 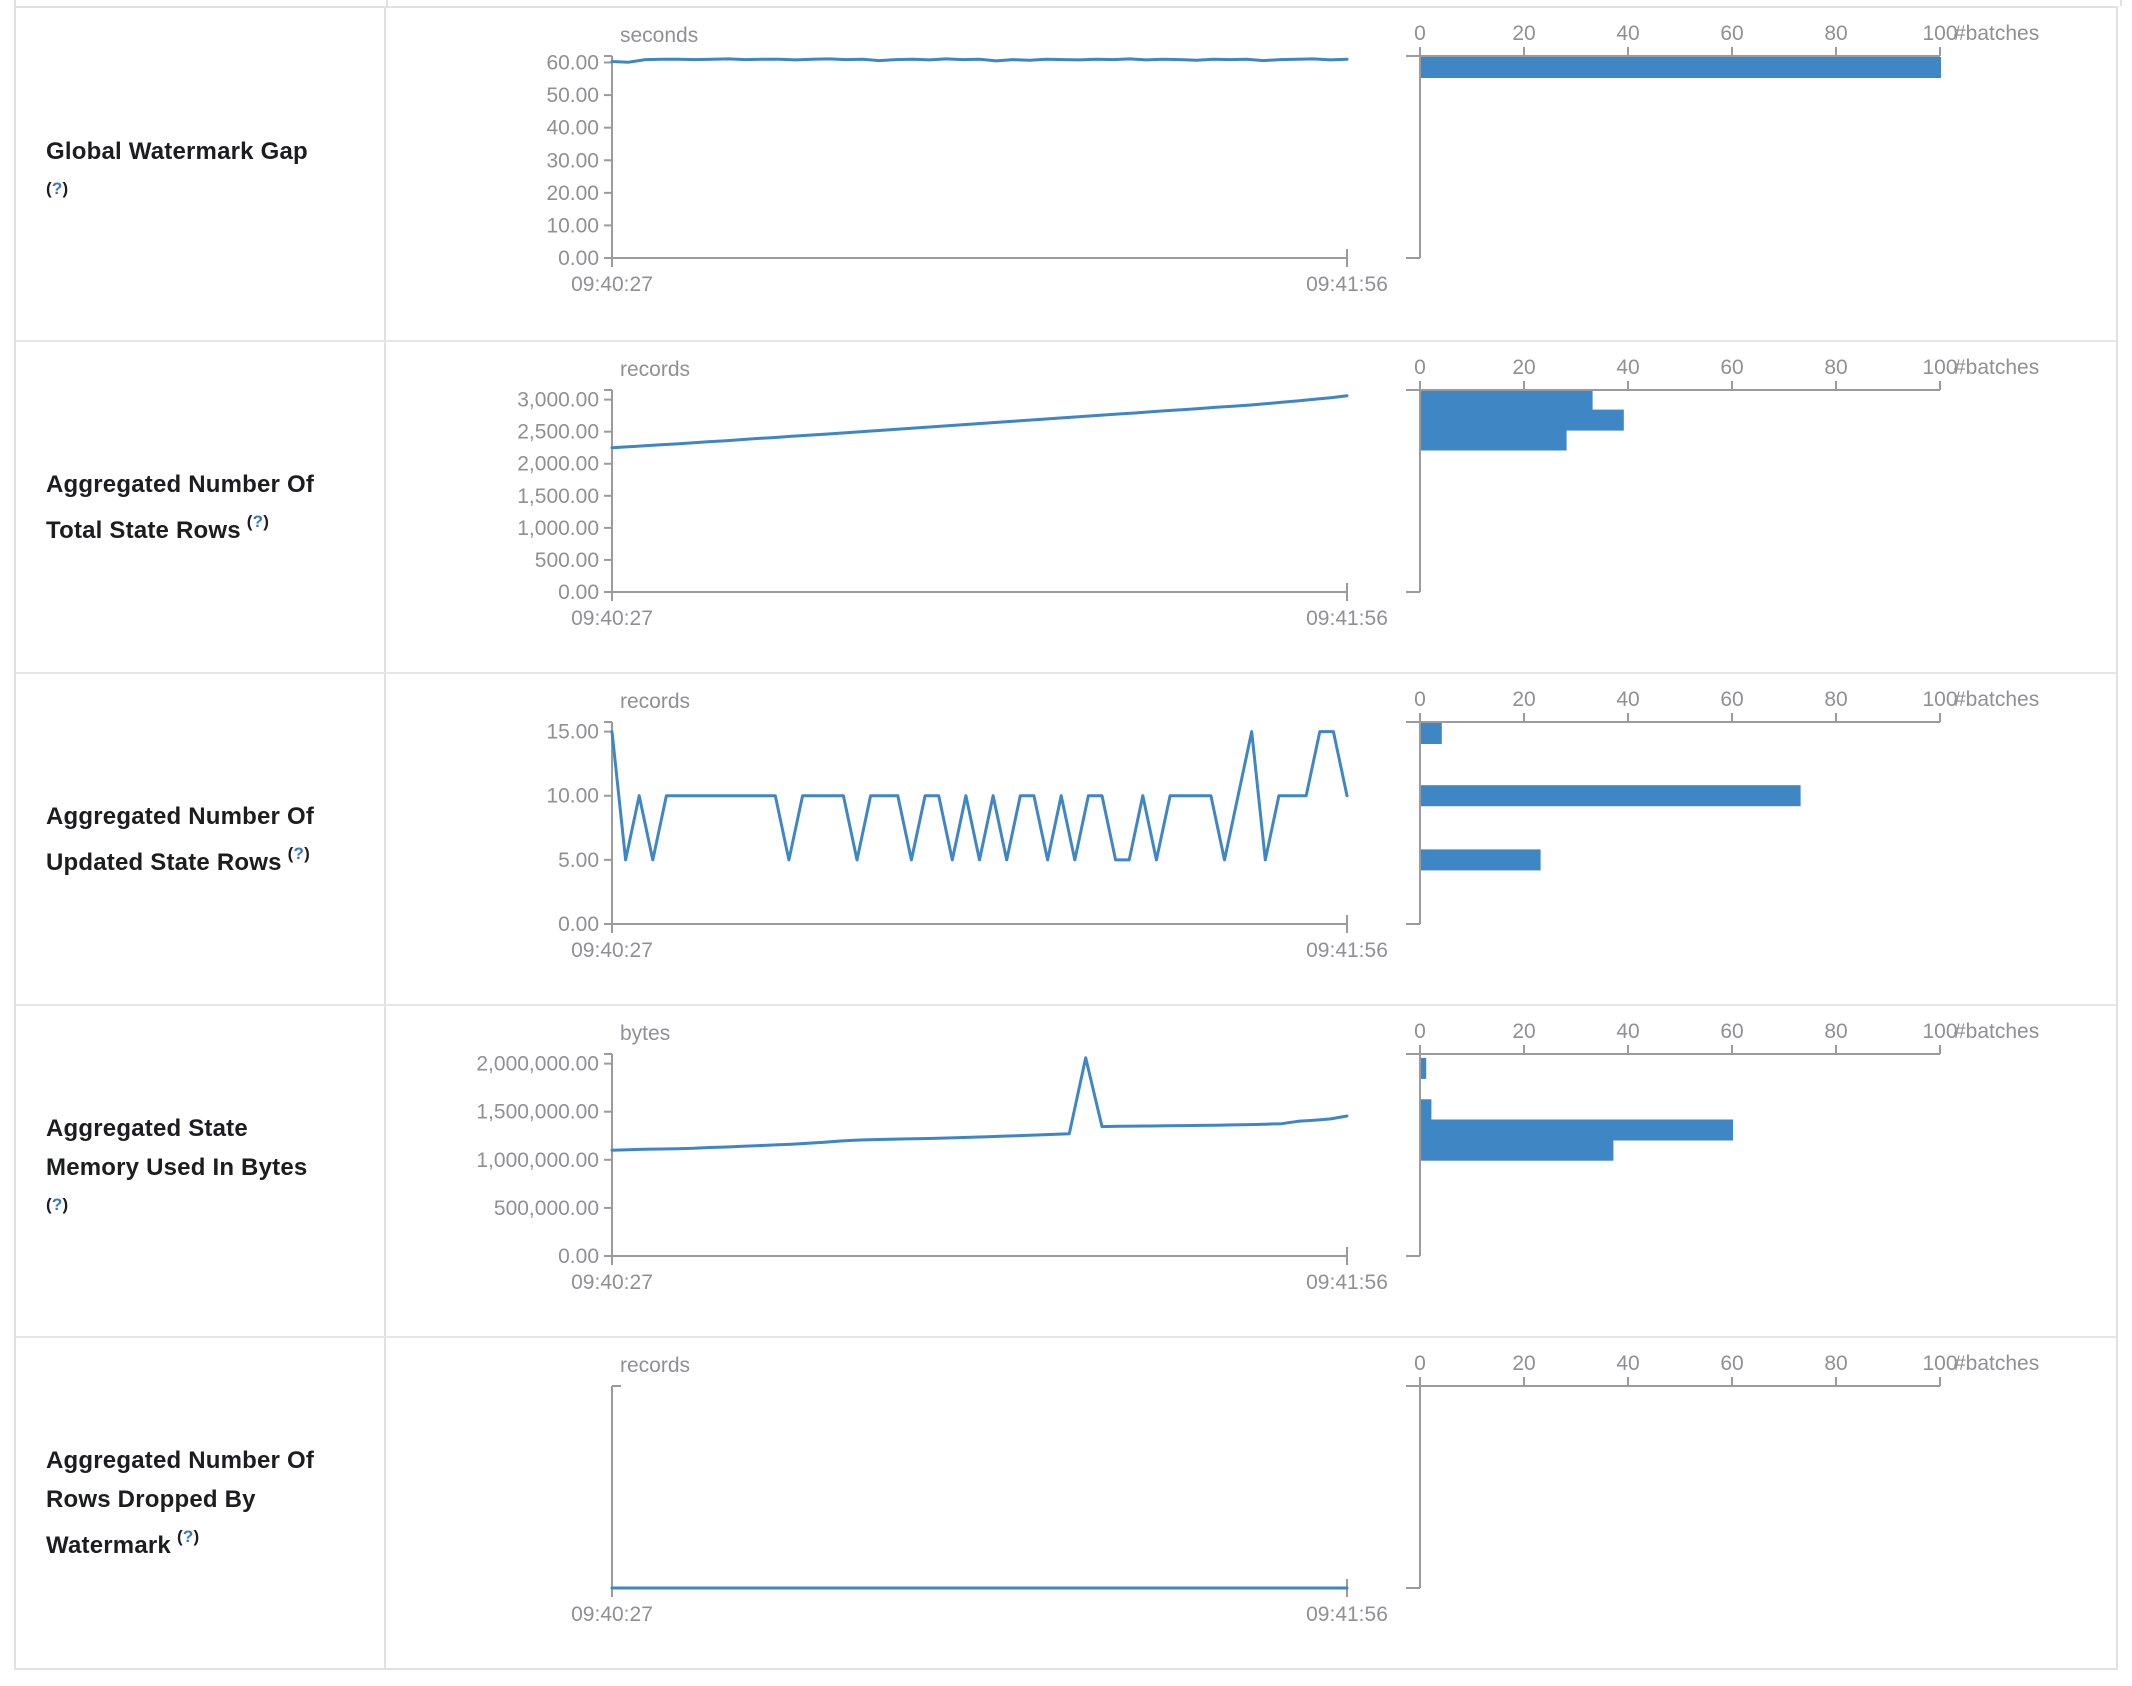 I want to click on y-tick-label: 5.00, so click(x=578, y=860).